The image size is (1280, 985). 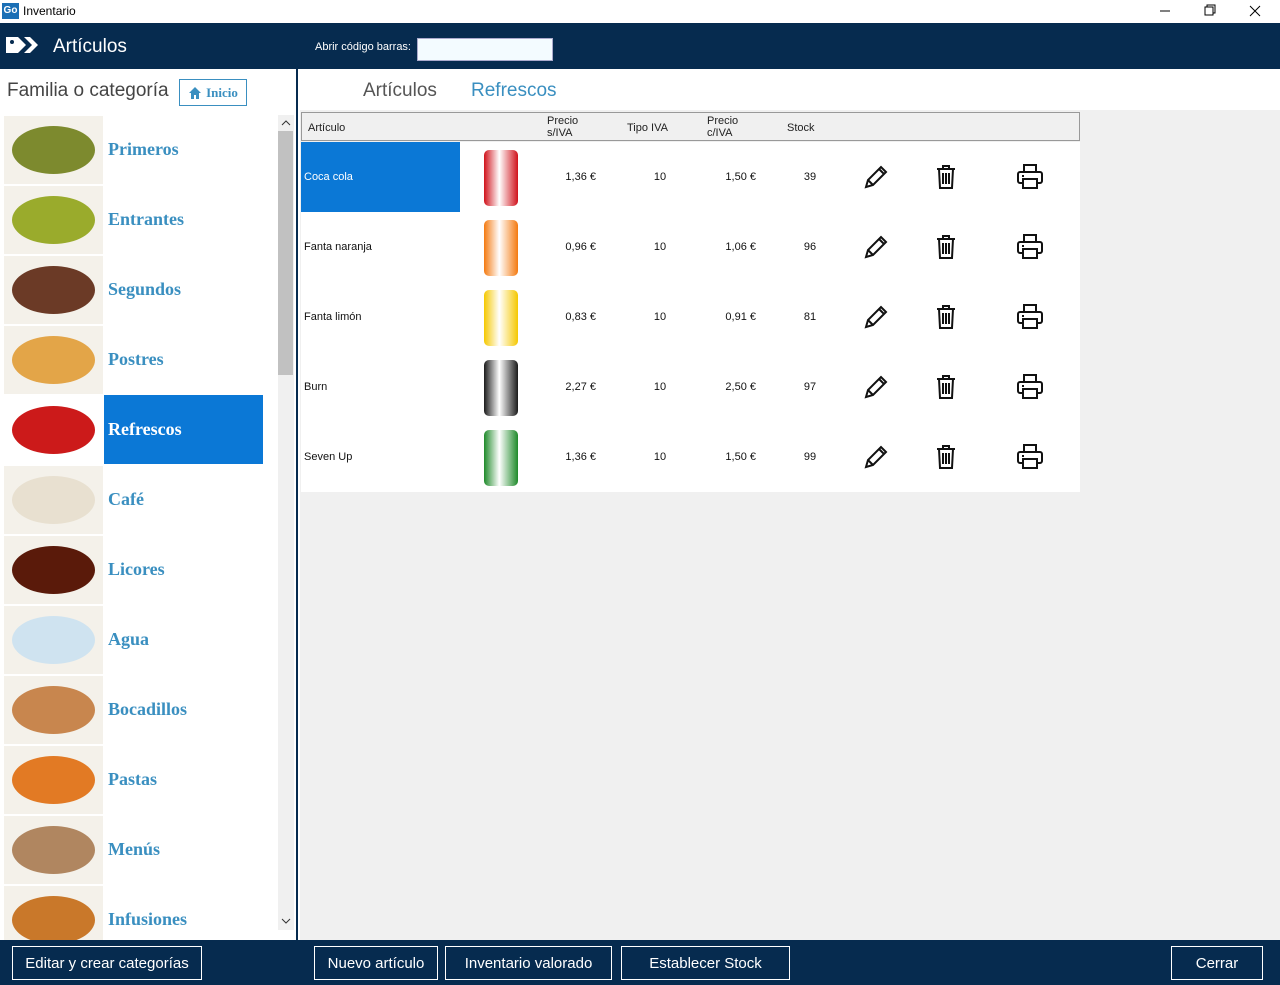 I want to click on cell-name: Burn, so click(x=316, y=387).